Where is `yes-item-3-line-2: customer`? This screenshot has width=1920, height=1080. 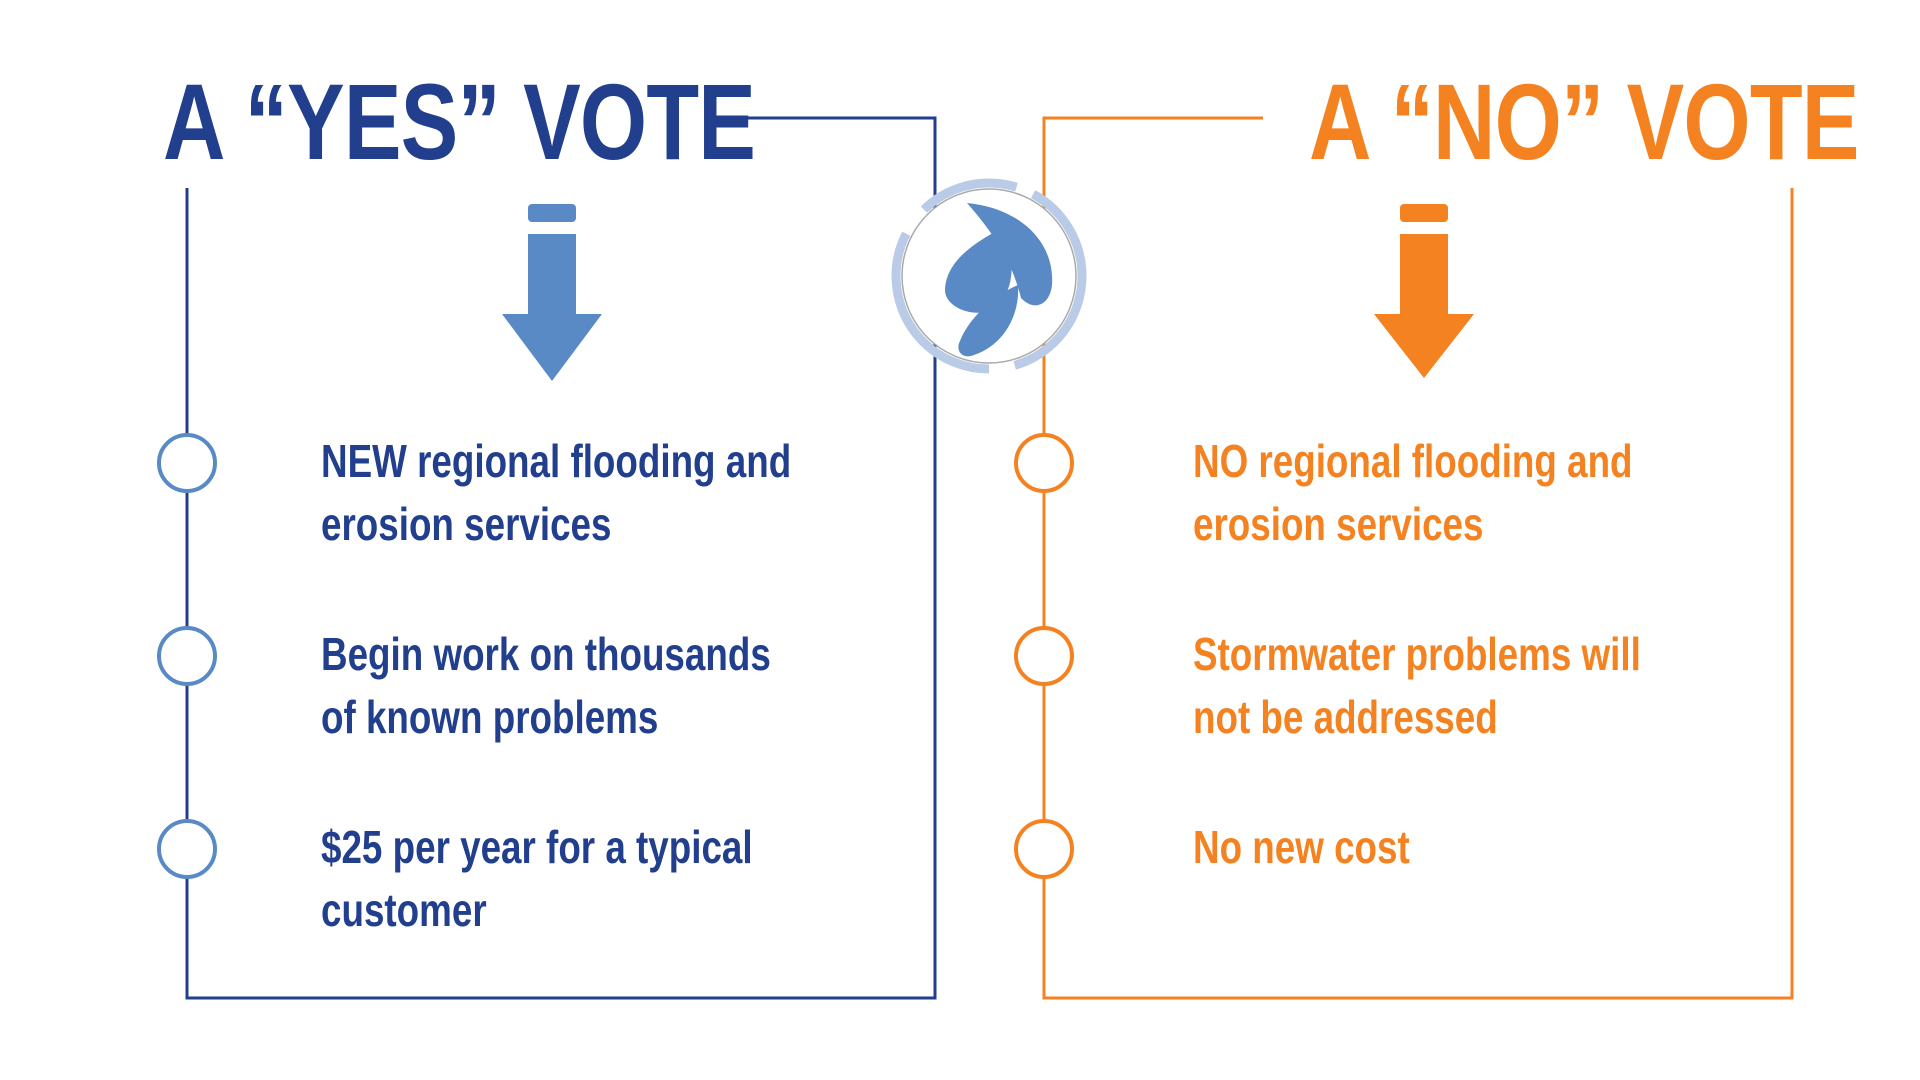
yes-item-3-line-2: customer is located at coordinates (404, 910).